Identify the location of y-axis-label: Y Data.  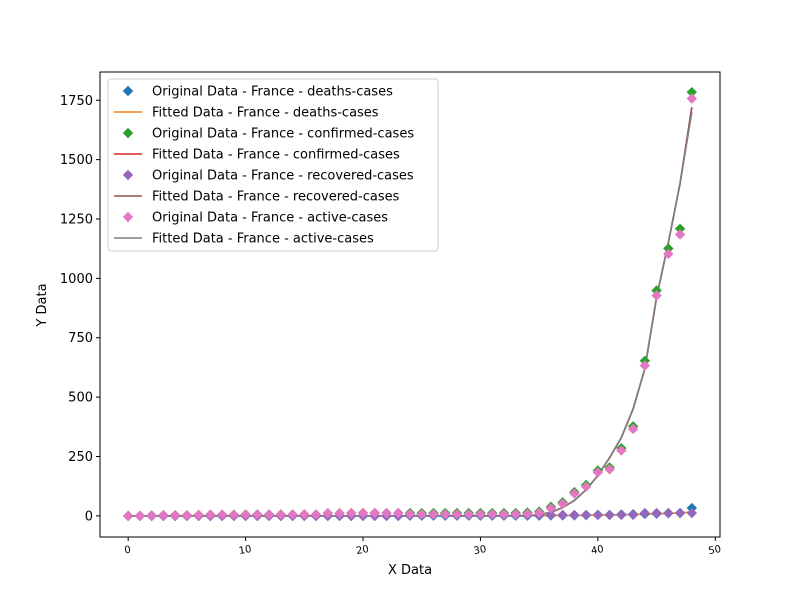
(42, 305).